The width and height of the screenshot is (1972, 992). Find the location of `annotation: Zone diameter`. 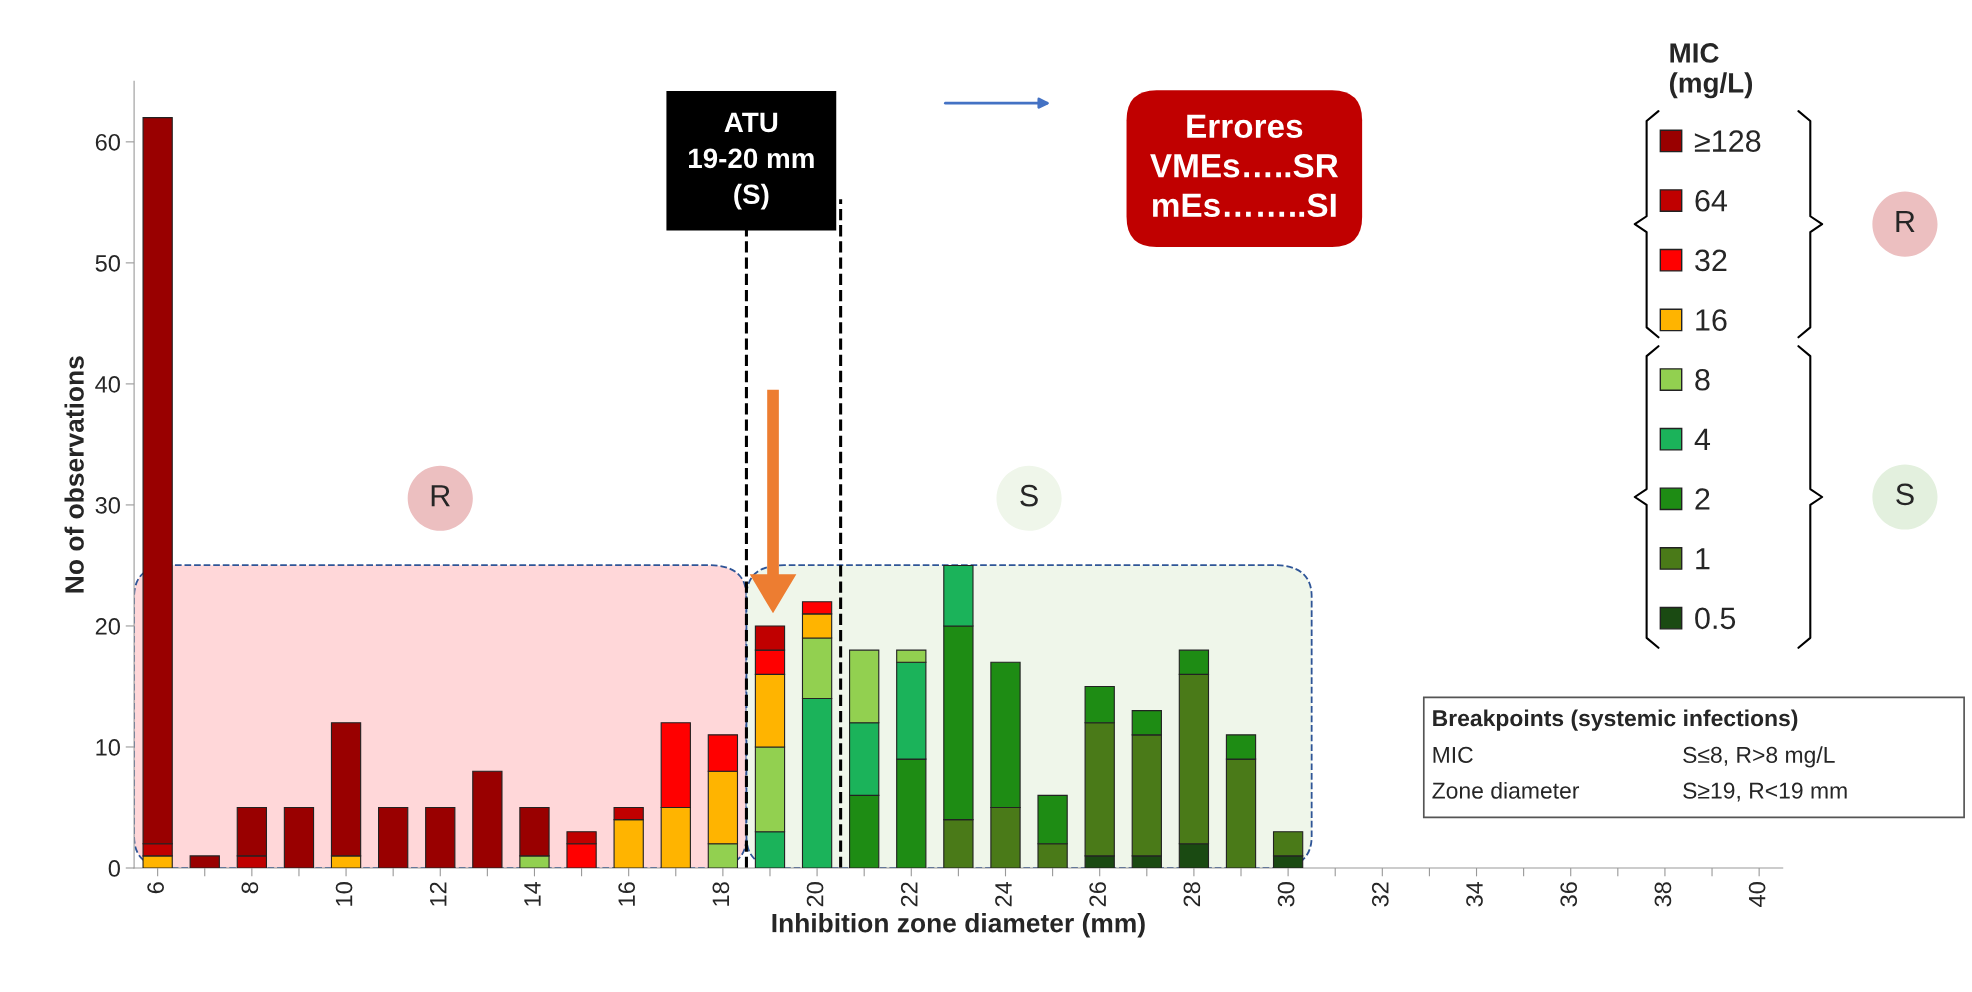

annotation: Zone diameter is located at coordinates (1506, 790).